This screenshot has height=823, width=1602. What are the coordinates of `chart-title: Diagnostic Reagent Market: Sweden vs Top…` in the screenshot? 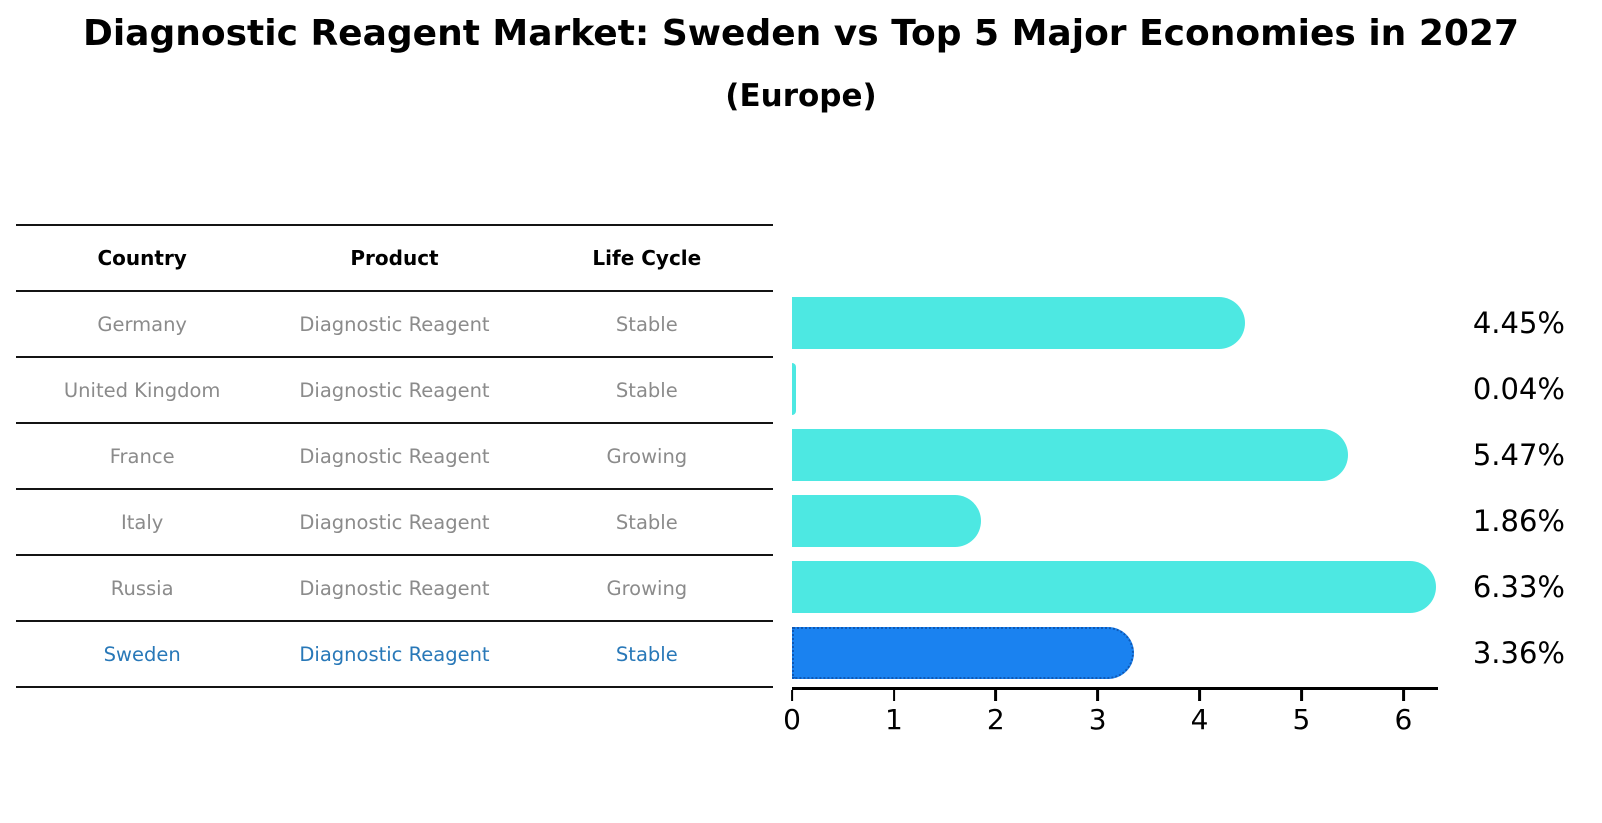 It's located at (801, 33).